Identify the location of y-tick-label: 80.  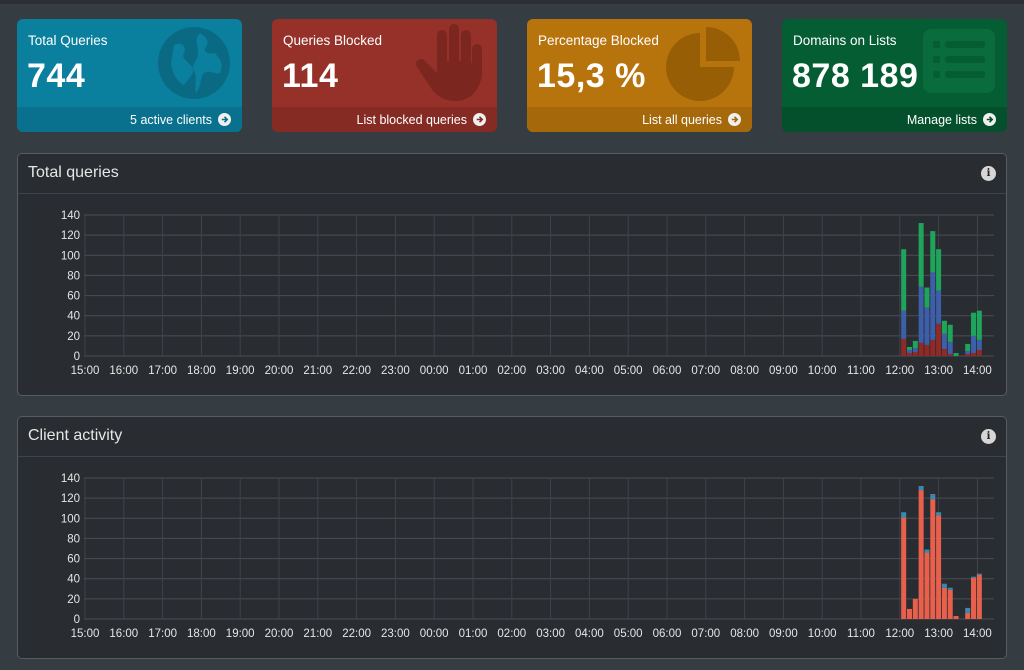
(73, 276).